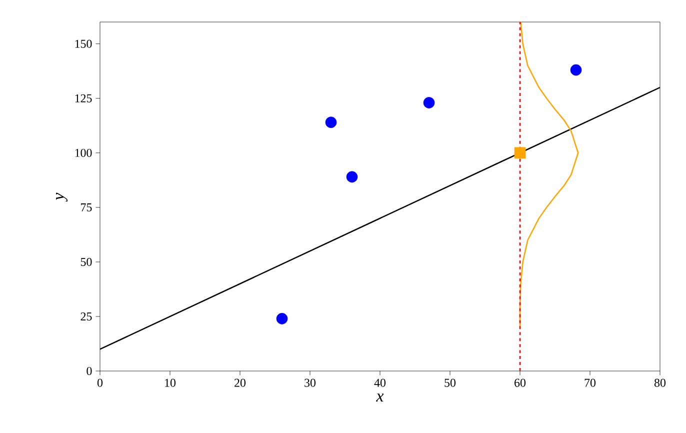 This screenshot has width=686, height=433. Describe the element at coordinates (86, 316) in the screenshot. I see `y-tick-label: 25` at that location.